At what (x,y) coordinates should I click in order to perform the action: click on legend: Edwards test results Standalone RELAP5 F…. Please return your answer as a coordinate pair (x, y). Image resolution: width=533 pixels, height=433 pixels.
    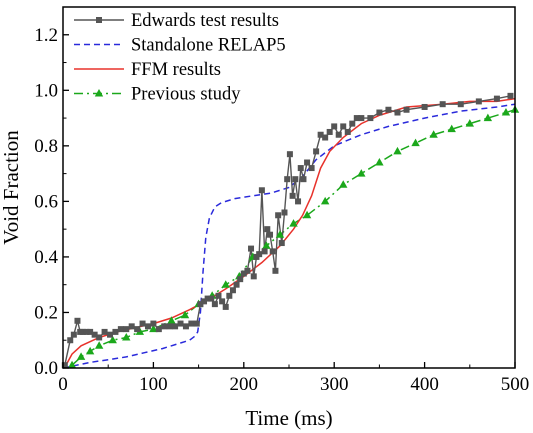
    Looking at the image, I should click on (180, 58).